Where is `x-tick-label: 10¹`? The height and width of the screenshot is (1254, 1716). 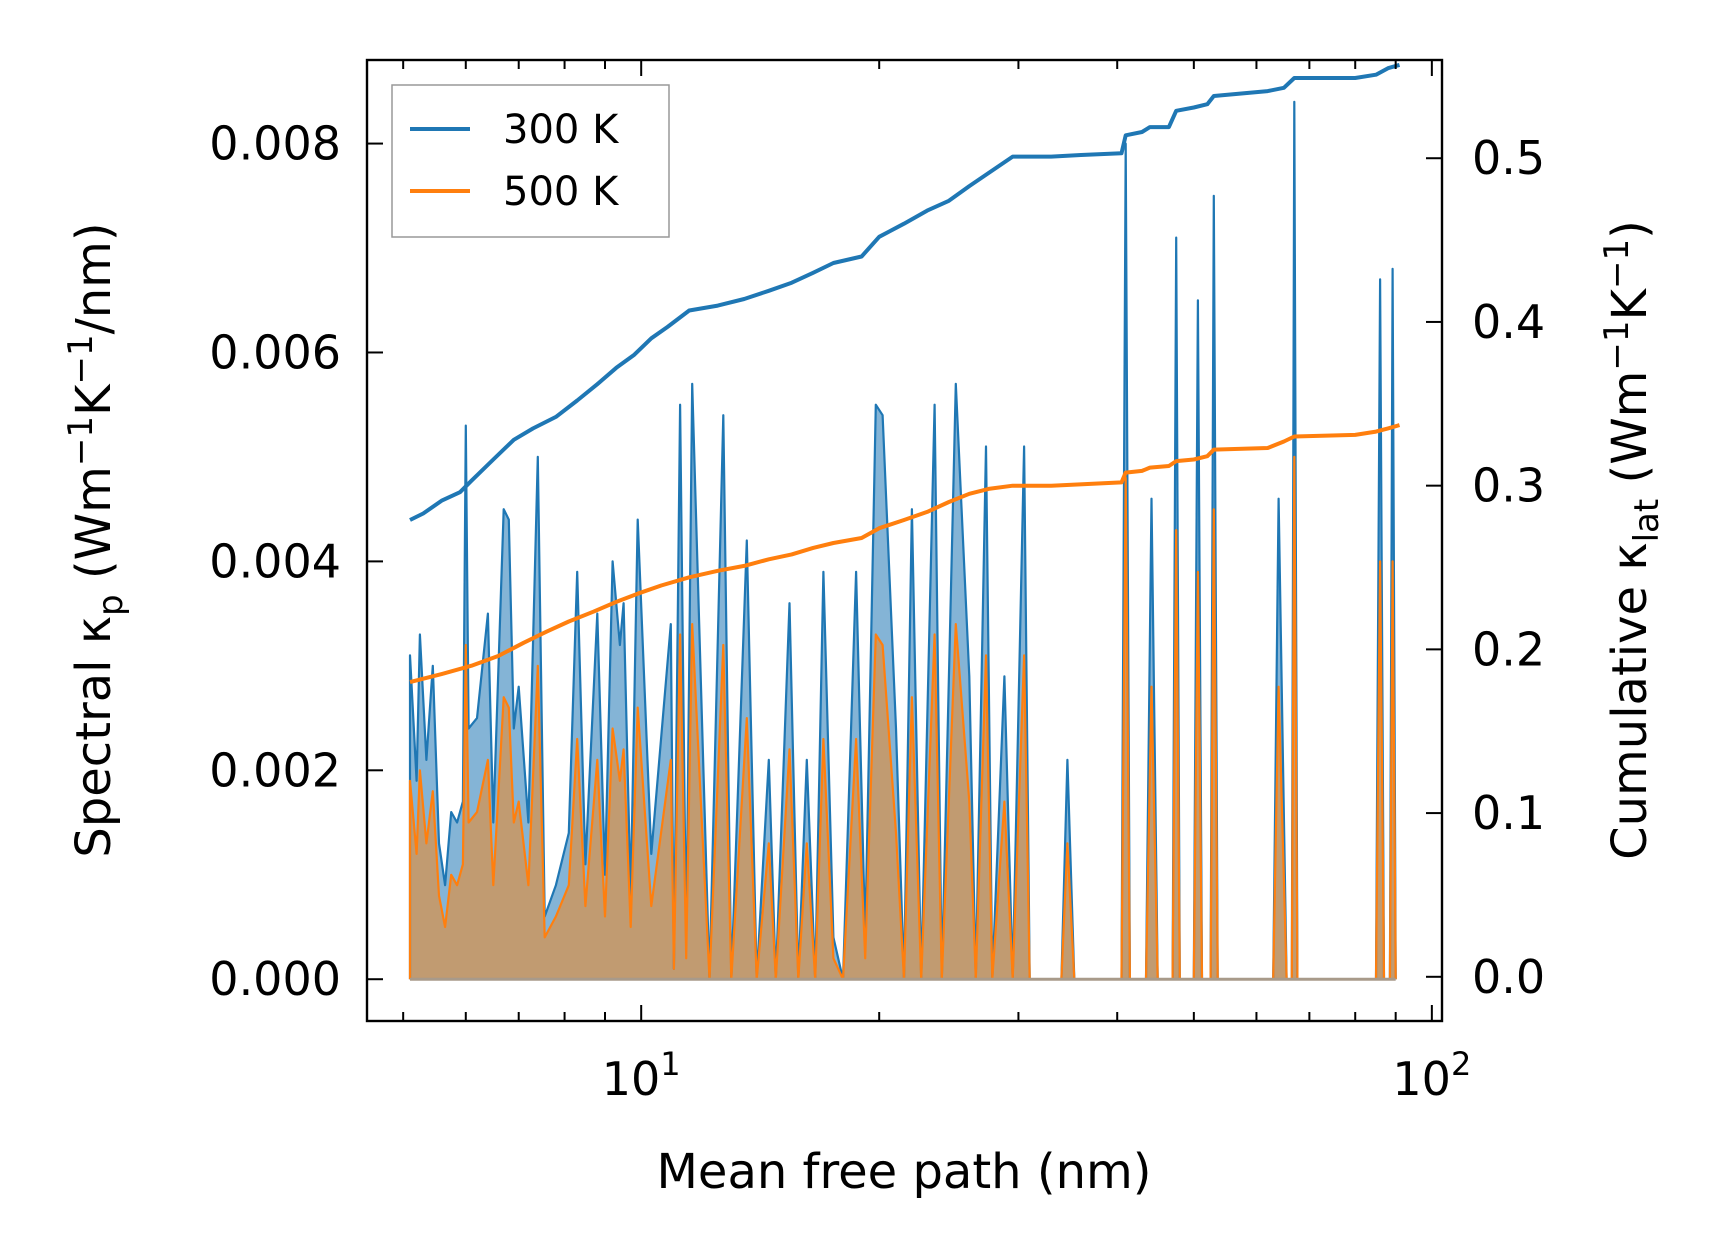 x-tick-label: 10¹ is located at coordinates (641, 1075).